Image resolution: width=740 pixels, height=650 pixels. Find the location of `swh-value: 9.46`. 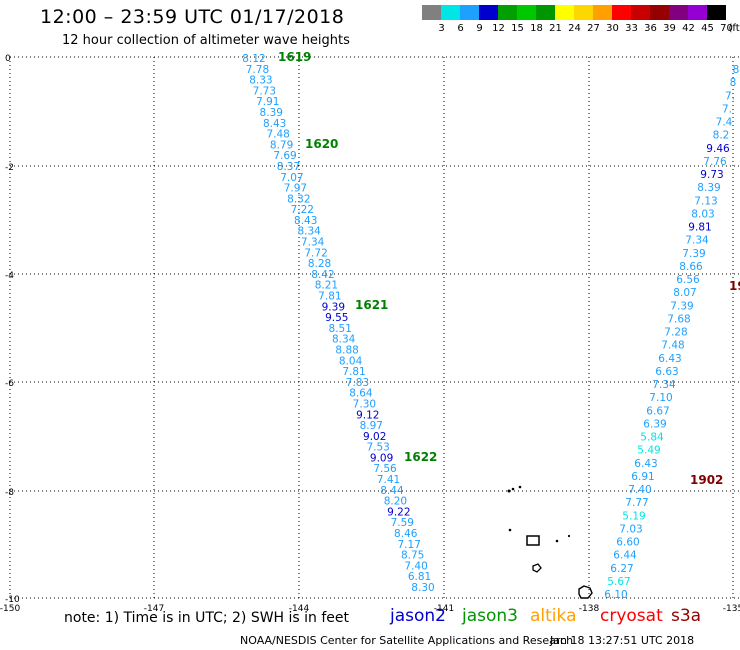

swh-value: 9.46 is located at coordinates (718, 149).